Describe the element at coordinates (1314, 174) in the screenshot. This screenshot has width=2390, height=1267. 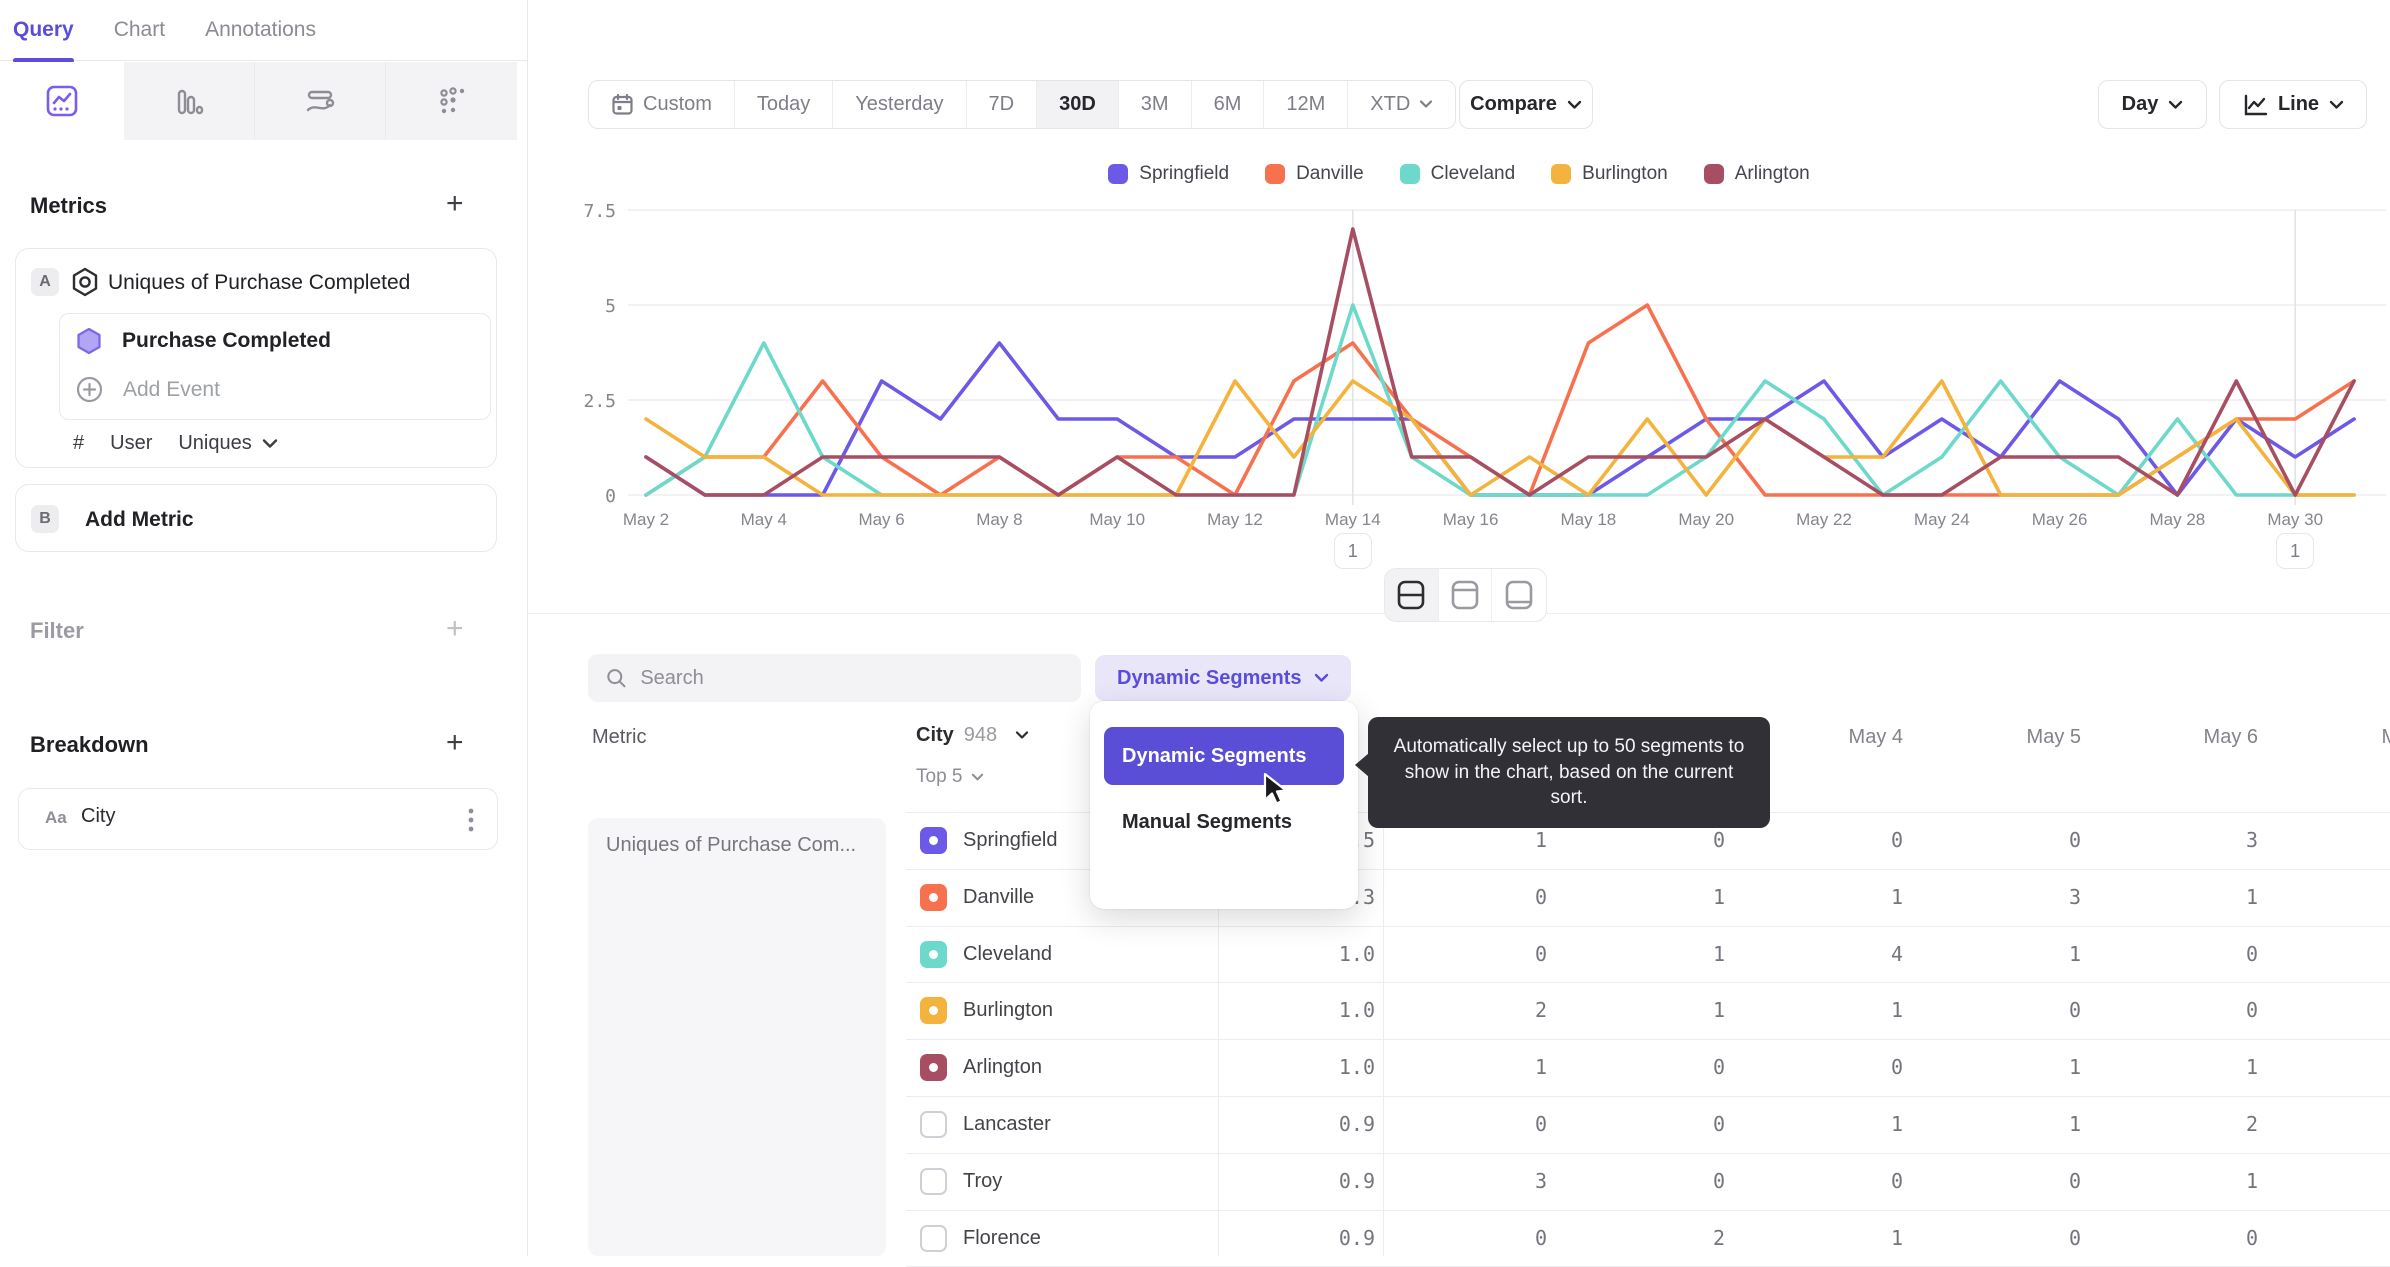
I see `legend-item-danville: Danville` at that location.